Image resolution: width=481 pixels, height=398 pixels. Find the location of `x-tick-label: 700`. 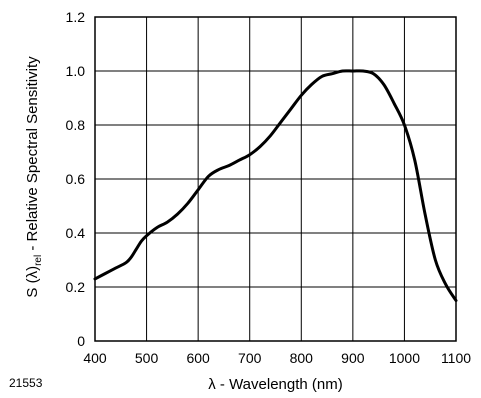

x-tick-label: 700 is located at coordinates (250, 358).